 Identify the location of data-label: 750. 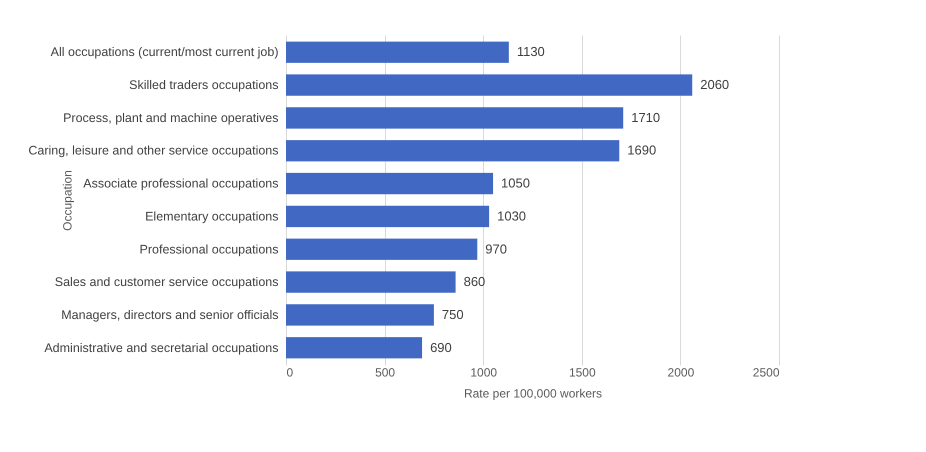
(453, 314).